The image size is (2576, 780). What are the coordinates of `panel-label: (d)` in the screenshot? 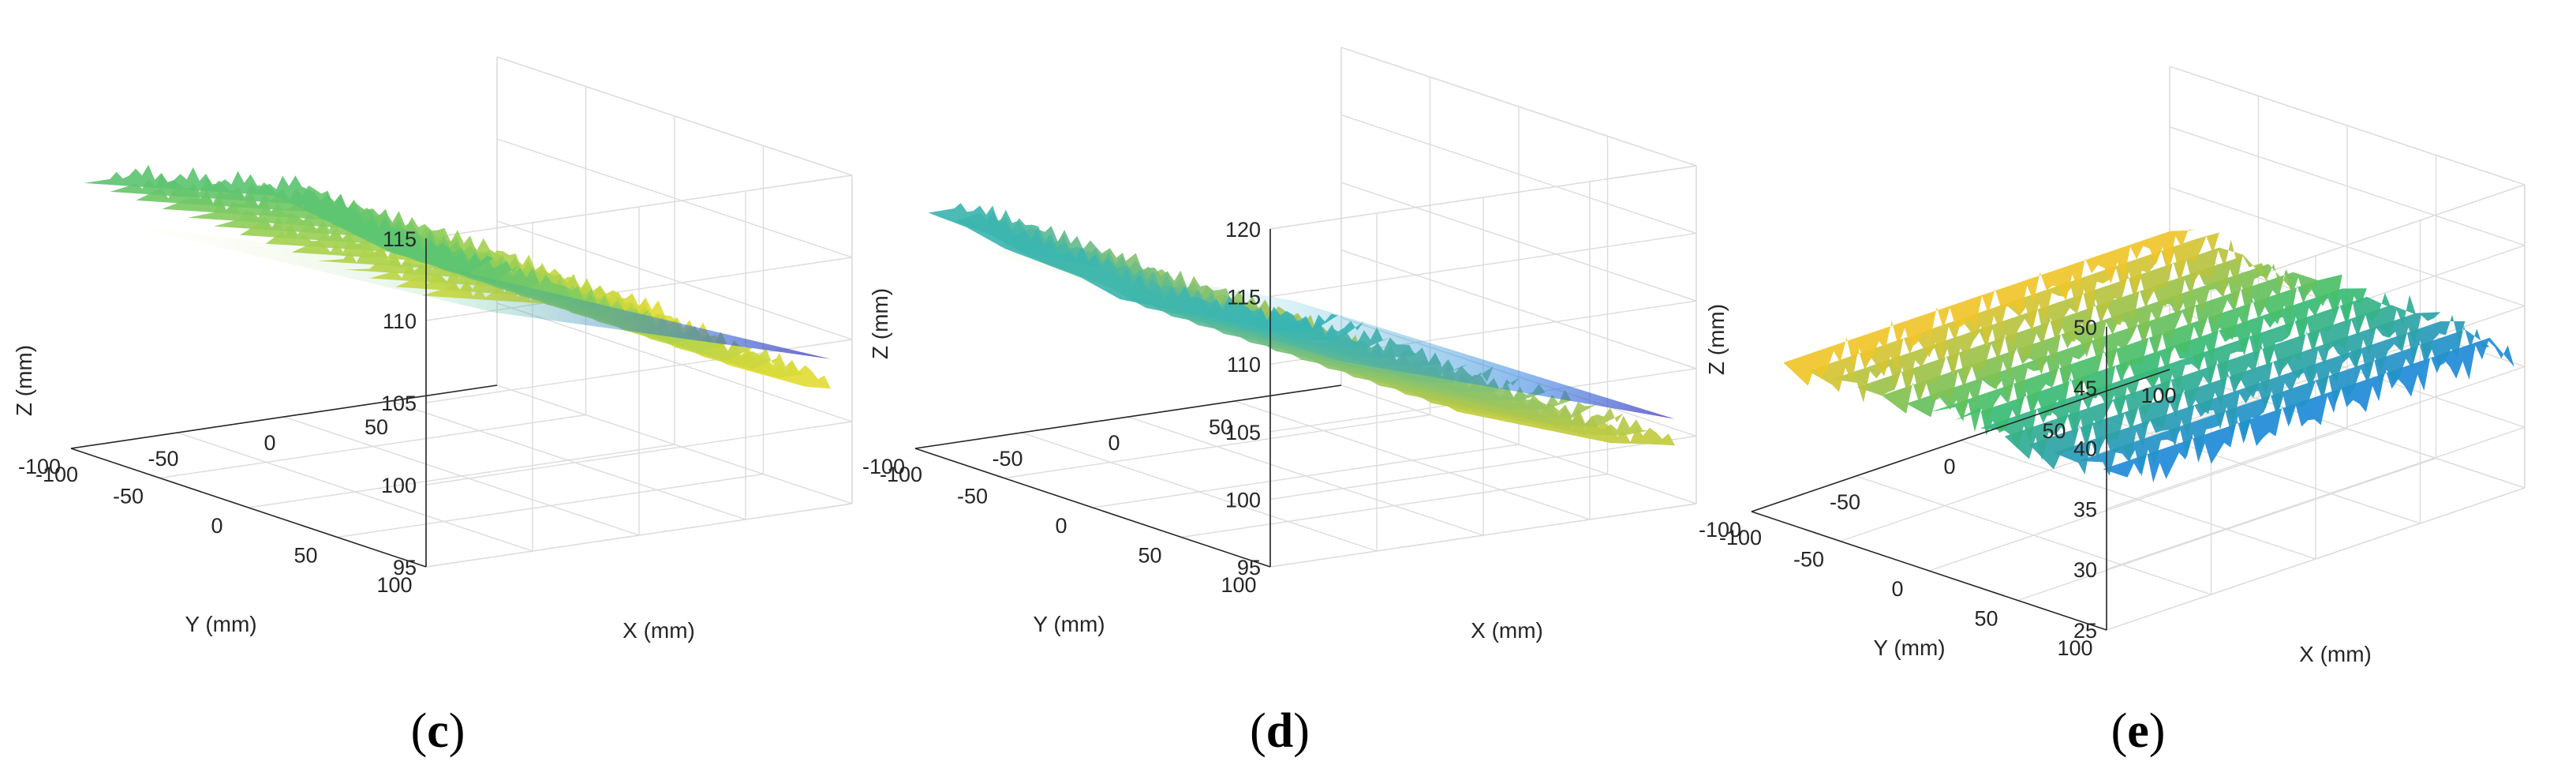 It's located at (1280, 731).